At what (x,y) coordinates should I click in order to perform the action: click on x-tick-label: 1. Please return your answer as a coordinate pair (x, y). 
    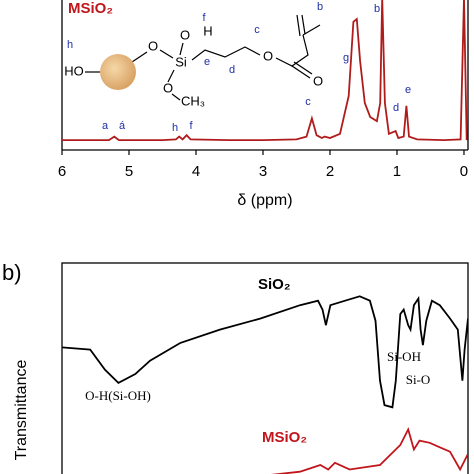
    Looking at the image, I should click on (397, 171).